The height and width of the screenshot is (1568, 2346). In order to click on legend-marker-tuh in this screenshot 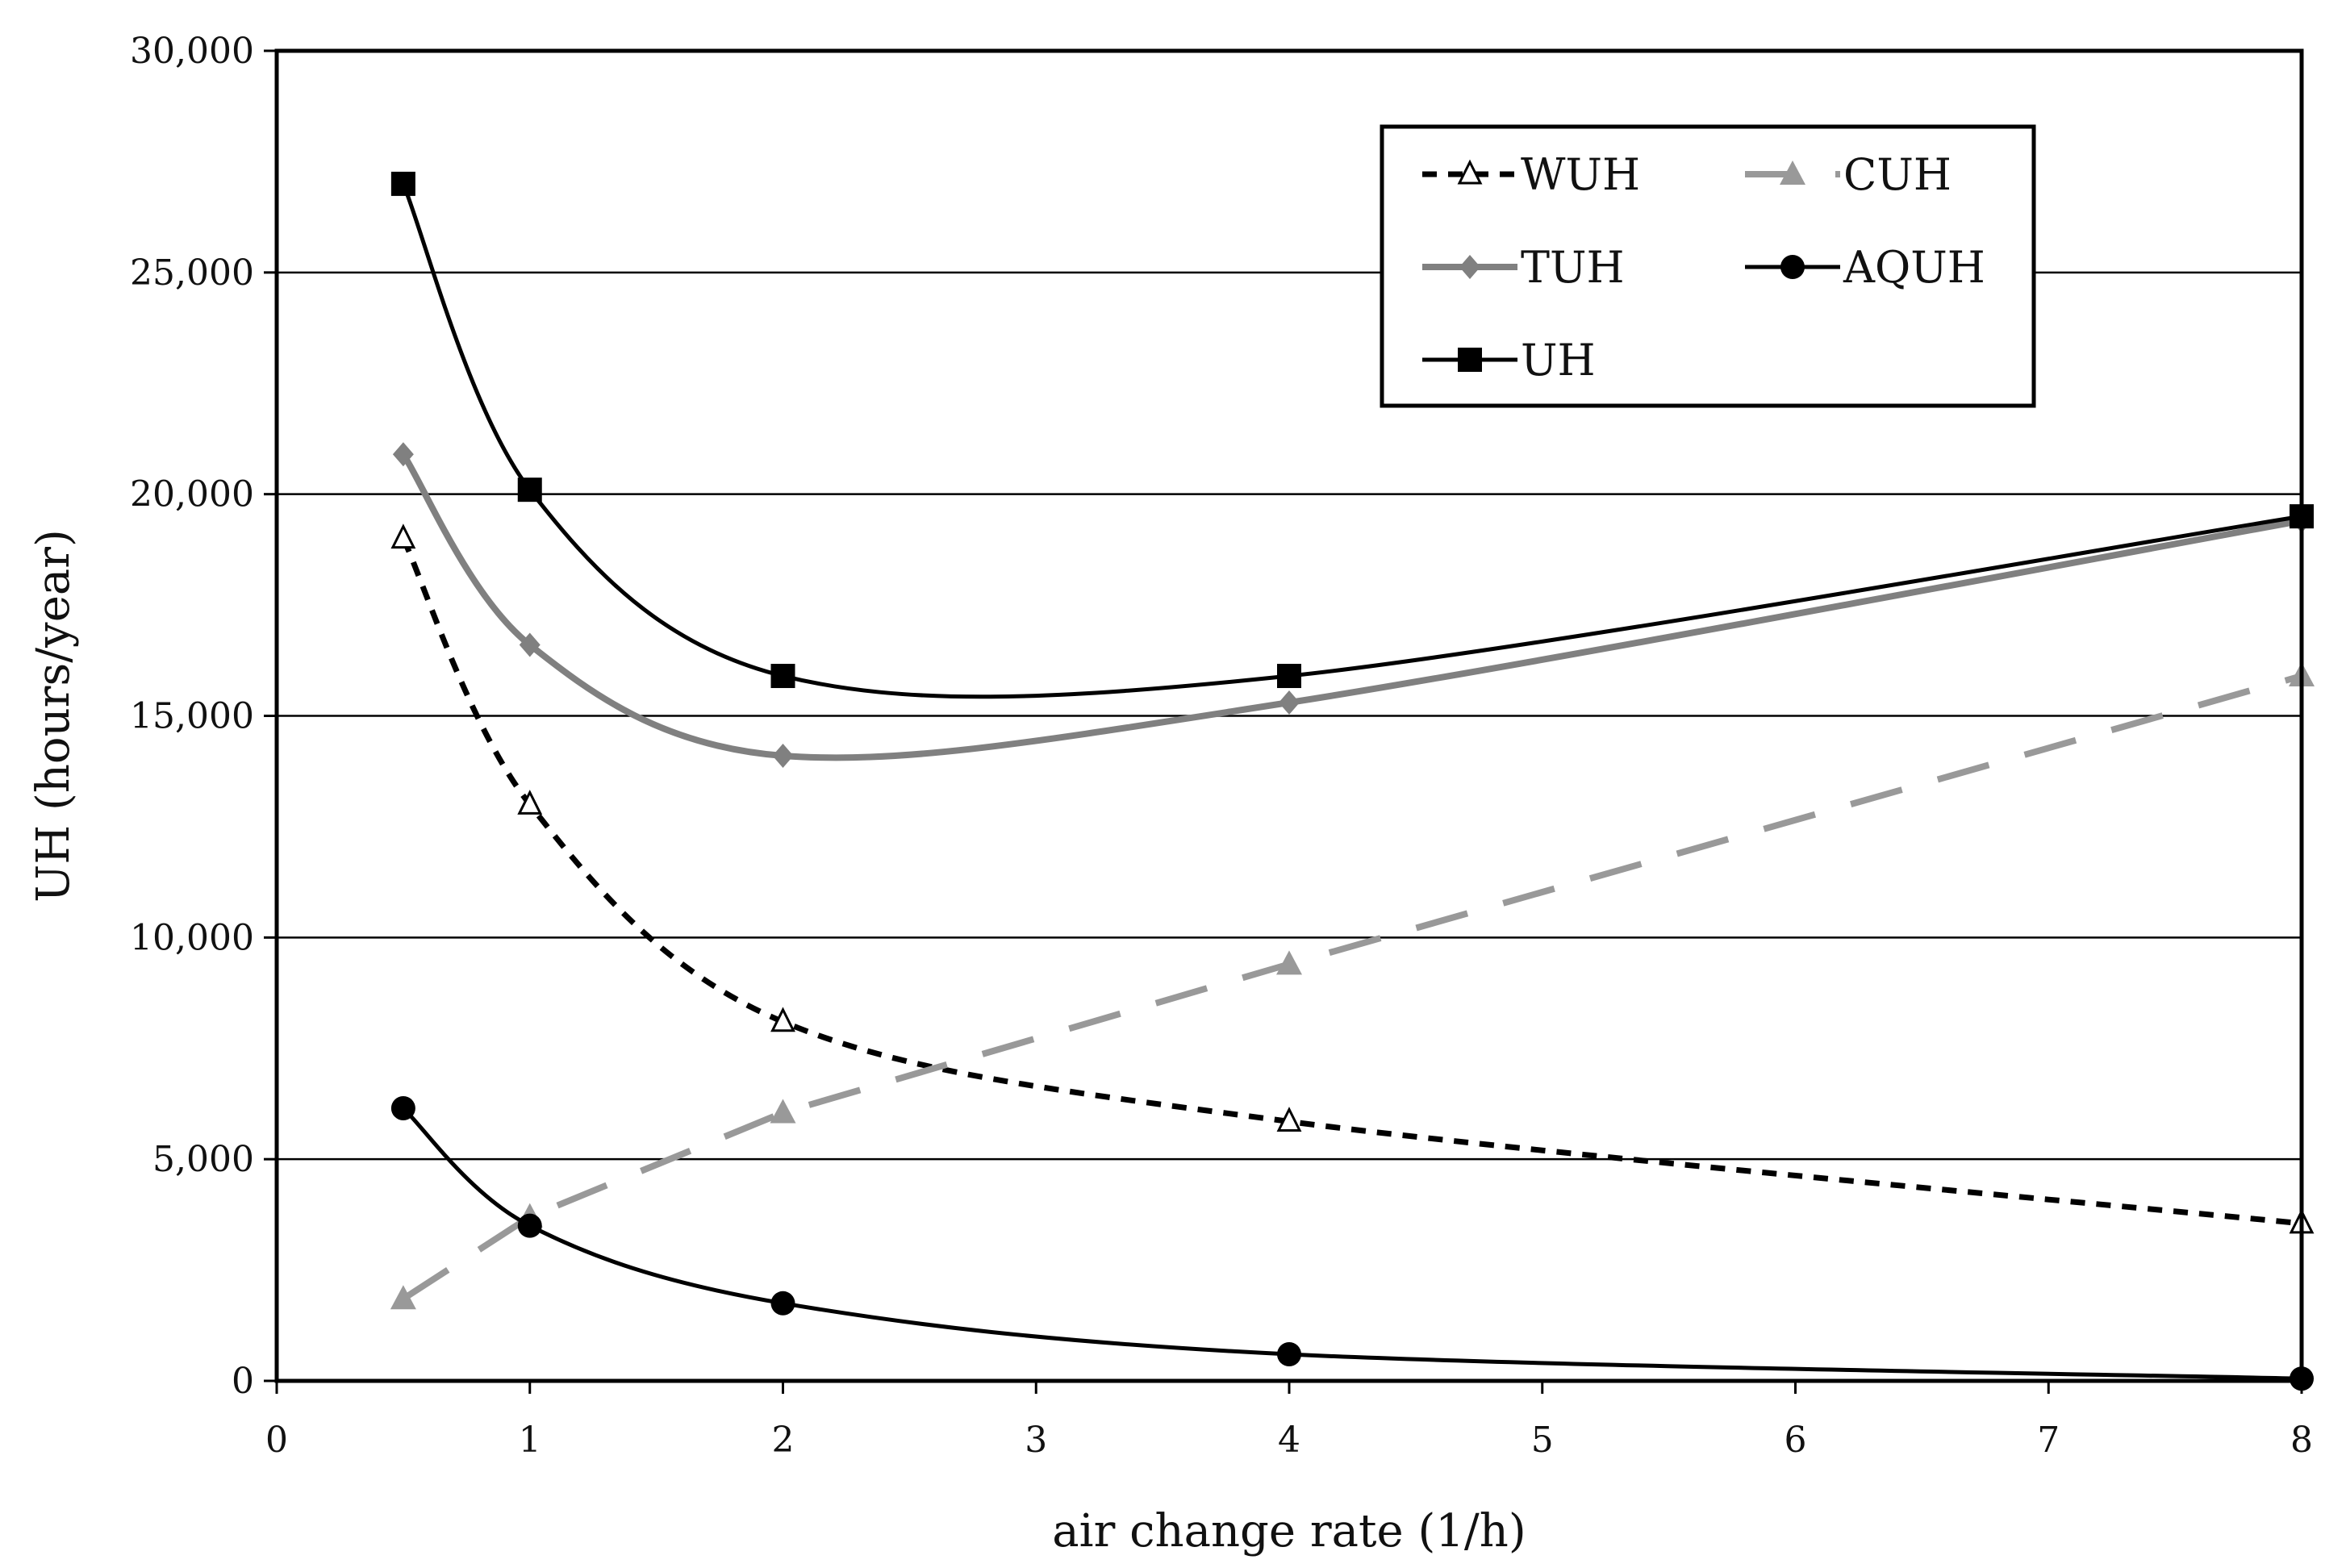, I will do `click(1469, 267)`.